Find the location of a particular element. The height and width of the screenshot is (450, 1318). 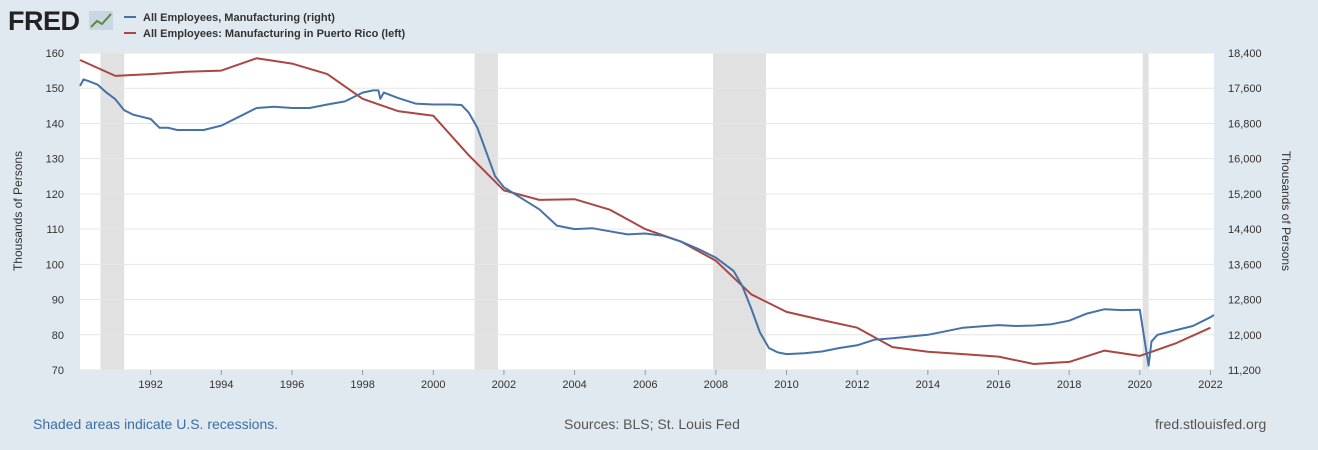

right-tick-label: 11,200 is located at coordinates (1244, 371).